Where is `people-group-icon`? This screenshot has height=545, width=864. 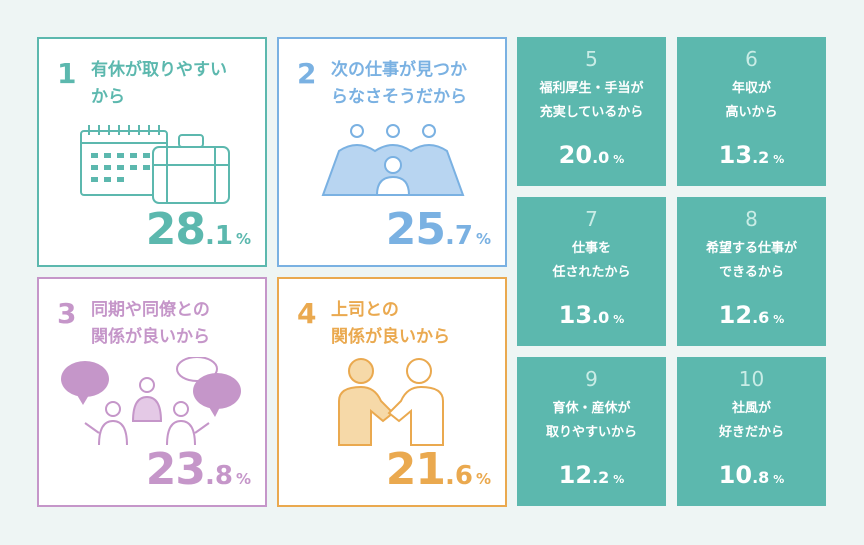 people-group-icon is located at coordinates (393, 160).